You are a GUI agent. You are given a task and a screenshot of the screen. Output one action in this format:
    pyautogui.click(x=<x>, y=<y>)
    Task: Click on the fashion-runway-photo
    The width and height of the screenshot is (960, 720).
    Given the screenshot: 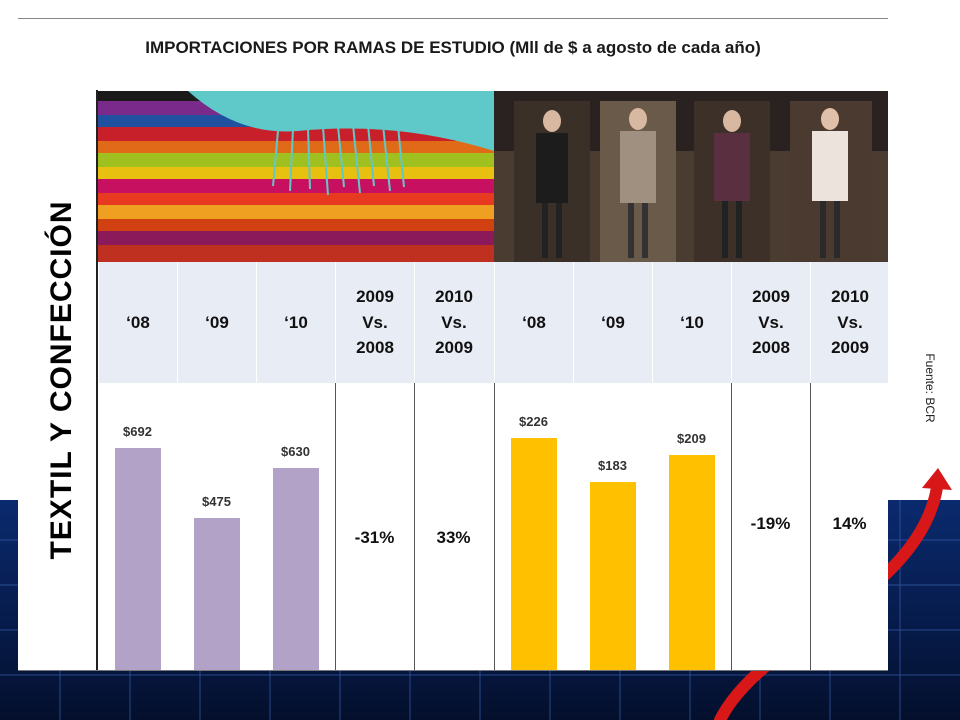 What is the action you would take?
    pyautogui.click(x=691, y=176)
    